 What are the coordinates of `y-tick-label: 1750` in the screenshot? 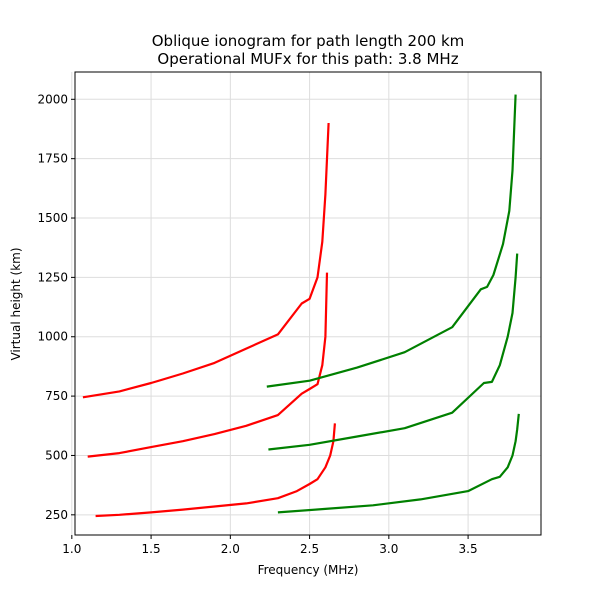 It's located at (52, 159).